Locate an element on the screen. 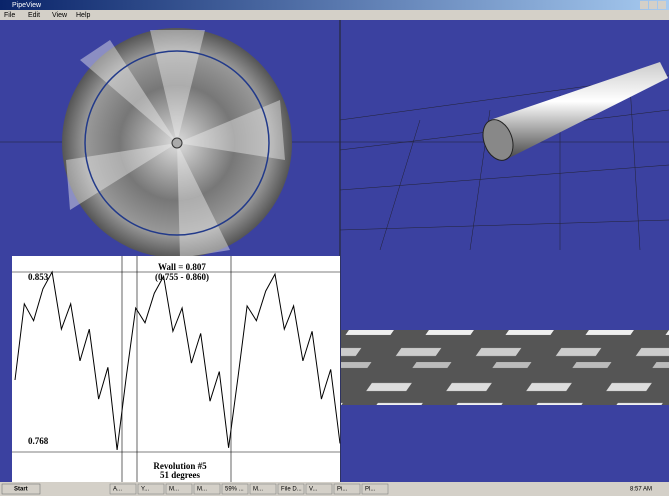 The height and width of the screenshot is (501, 669). menu-item: File is located at coordinates (9, 15).